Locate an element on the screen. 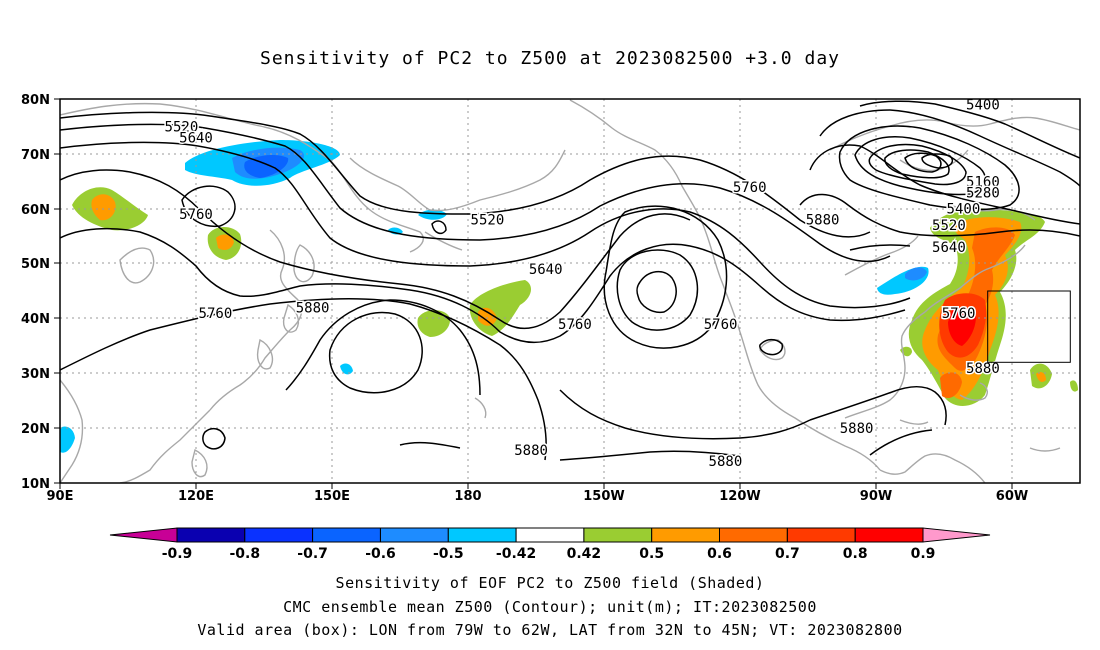  colorbar-label: 0.5 is located at coordinates (651, 554).